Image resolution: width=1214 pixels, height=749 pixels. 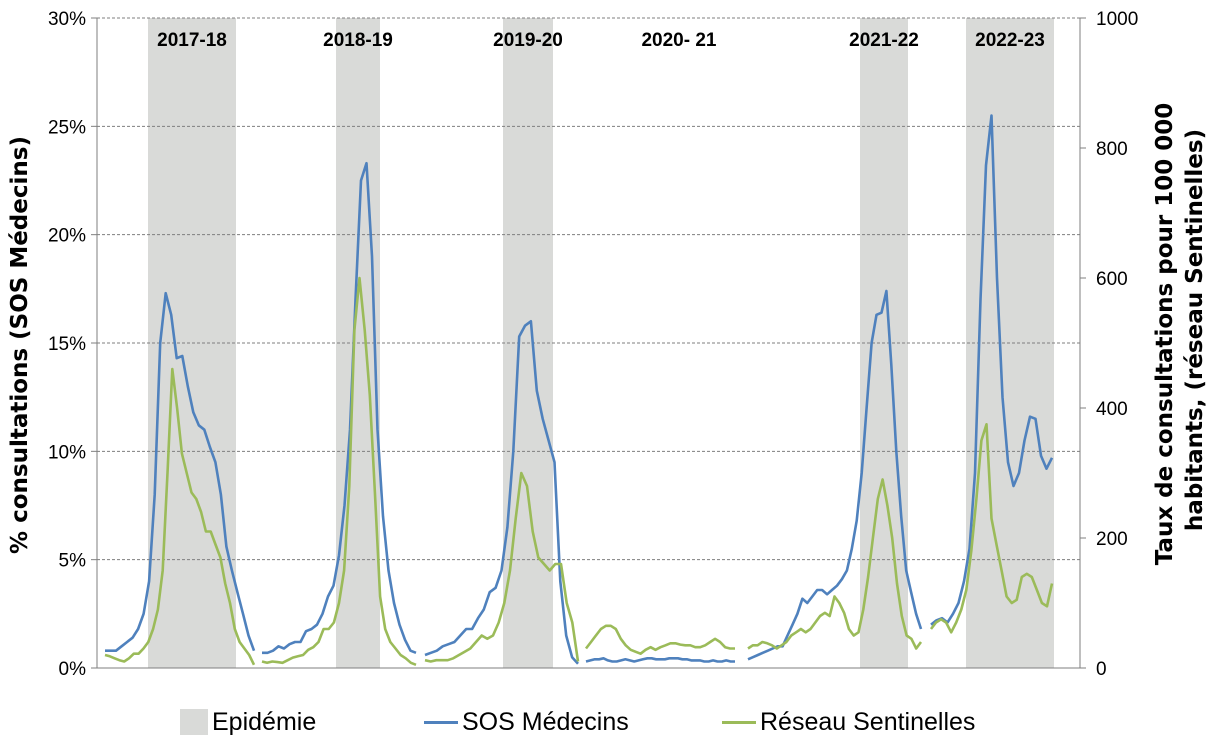 I want to click on right-tick-label: 600, so click(x=1112, y=279).